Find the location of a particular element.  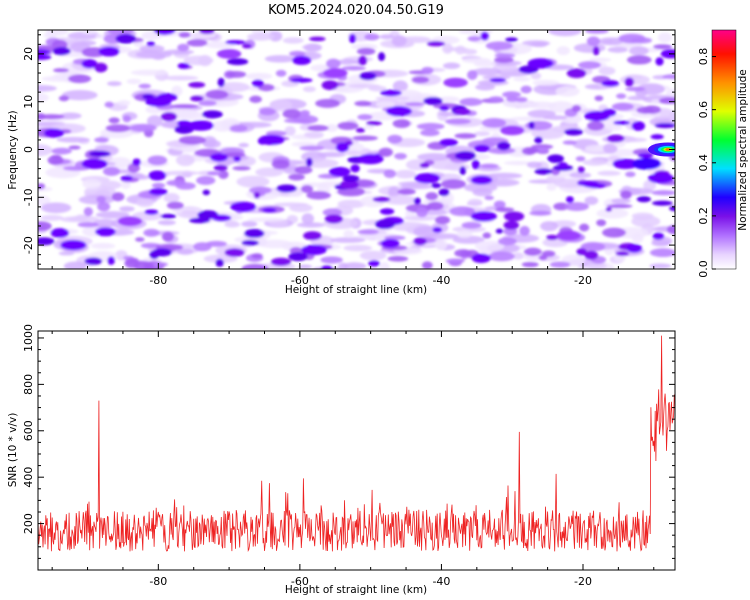

snr-y-tick-label: 600 is located at coordinates (28, 430).